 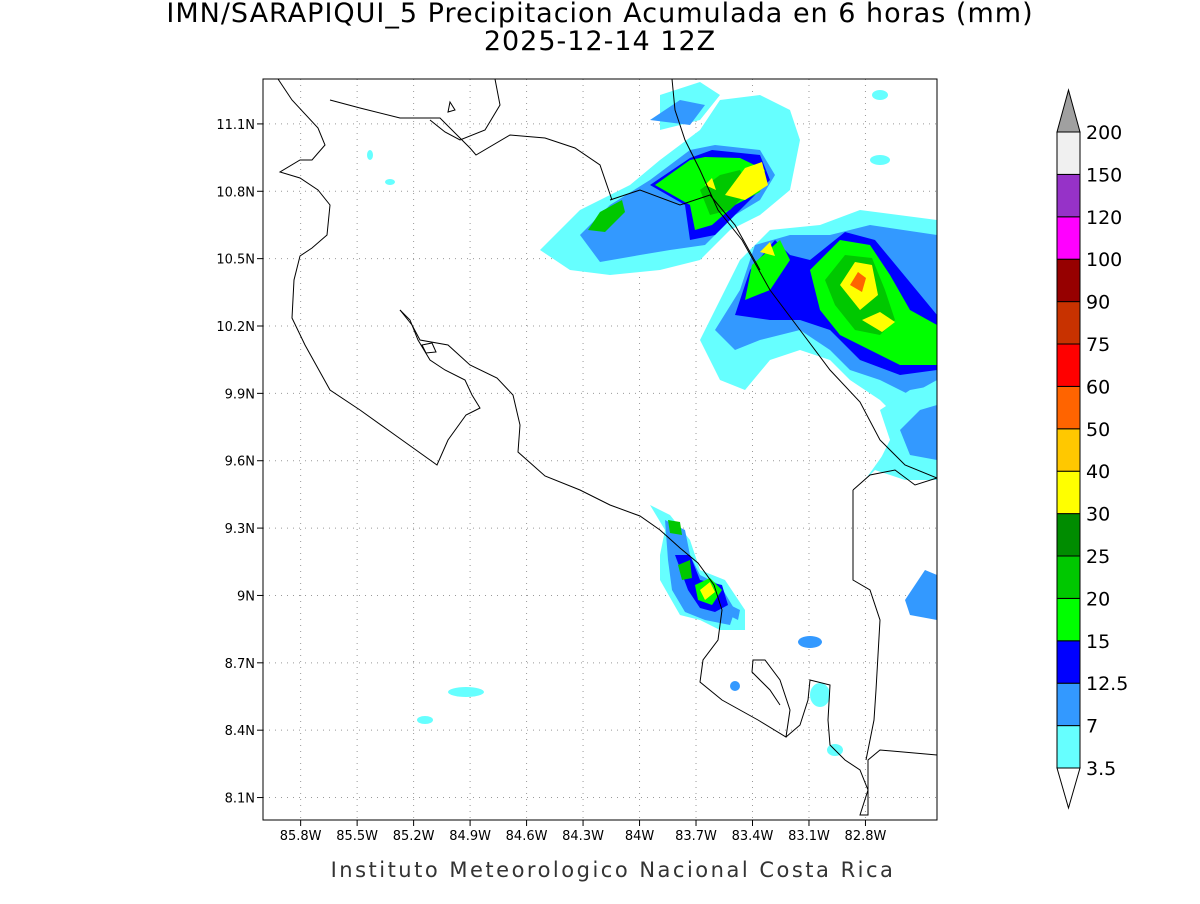 I want to click on colorbar-label: 20, so click(x=1098, y=599).